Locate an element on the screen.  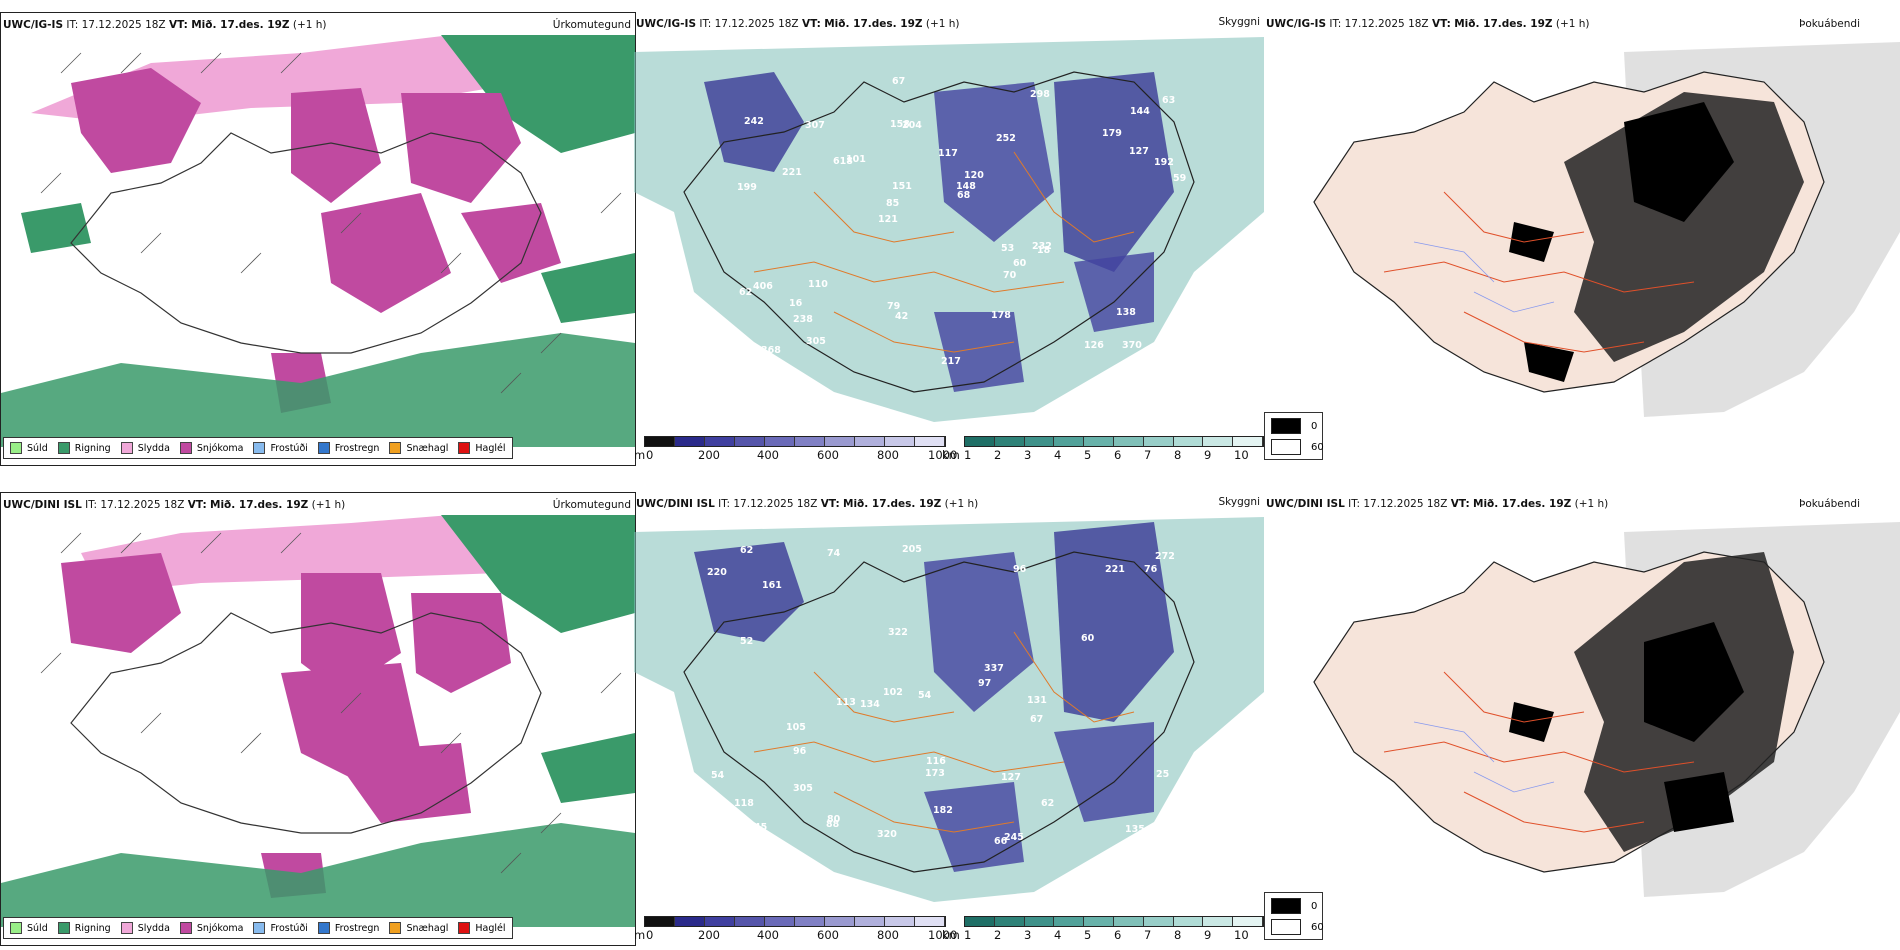
station-value: 305 is located at coordinates (816, 341).